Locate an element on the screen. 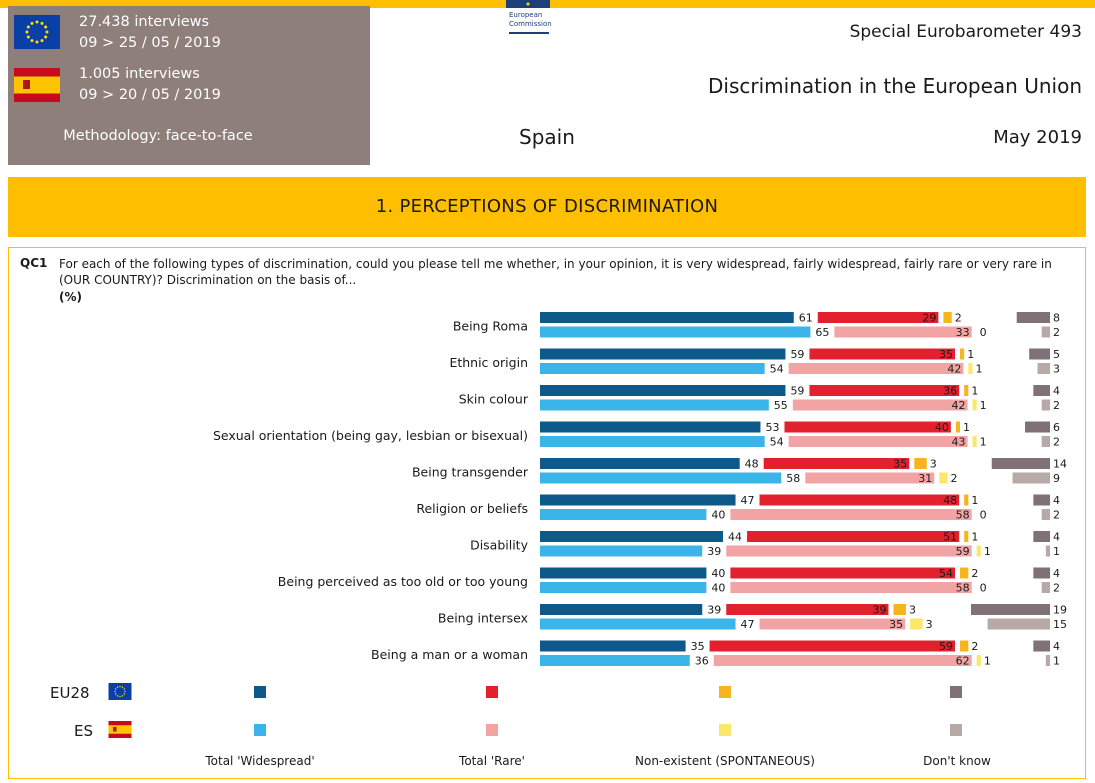  category-label: Being intersex is located at coordinates (483, 618).